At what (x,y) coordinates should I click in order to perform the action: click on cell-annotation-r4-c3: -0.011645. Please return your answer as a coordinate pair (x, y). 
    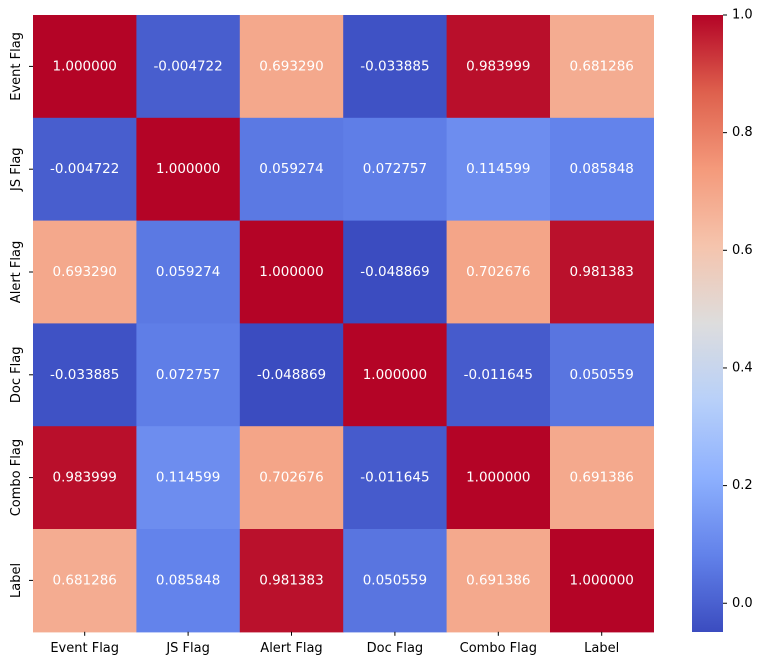
    Looking at the image, I should click on (394, 478).